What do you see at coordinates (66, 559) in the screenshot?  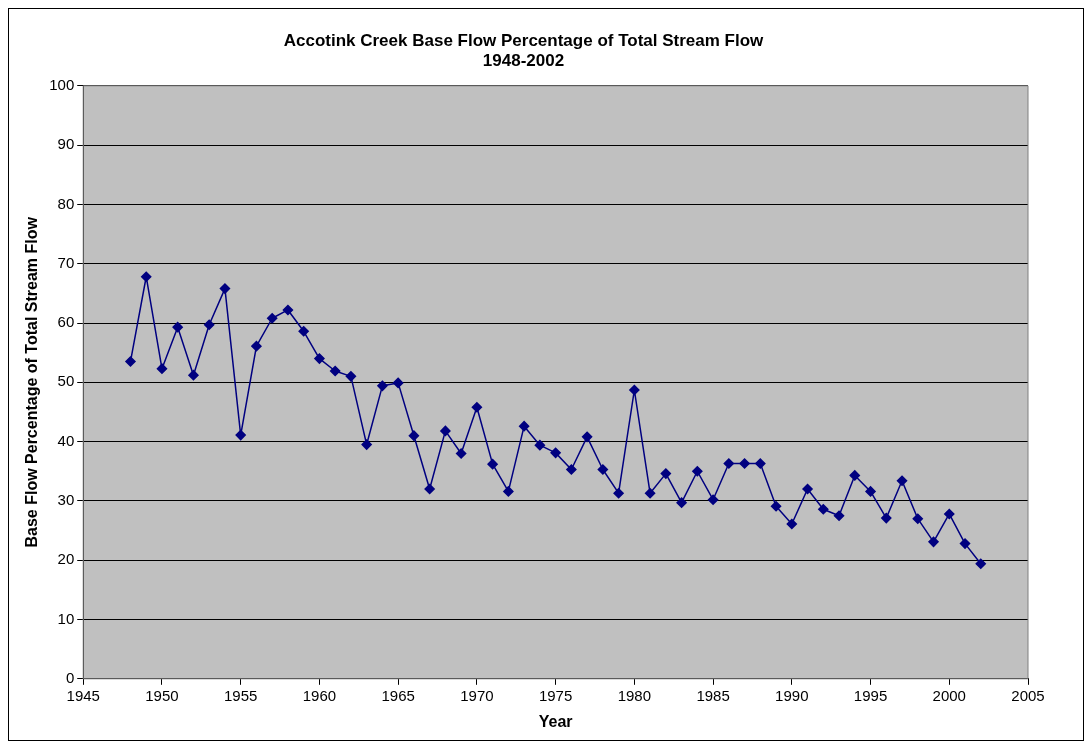 I see `y-tick-label: 20` at bounding box center [66, 559].